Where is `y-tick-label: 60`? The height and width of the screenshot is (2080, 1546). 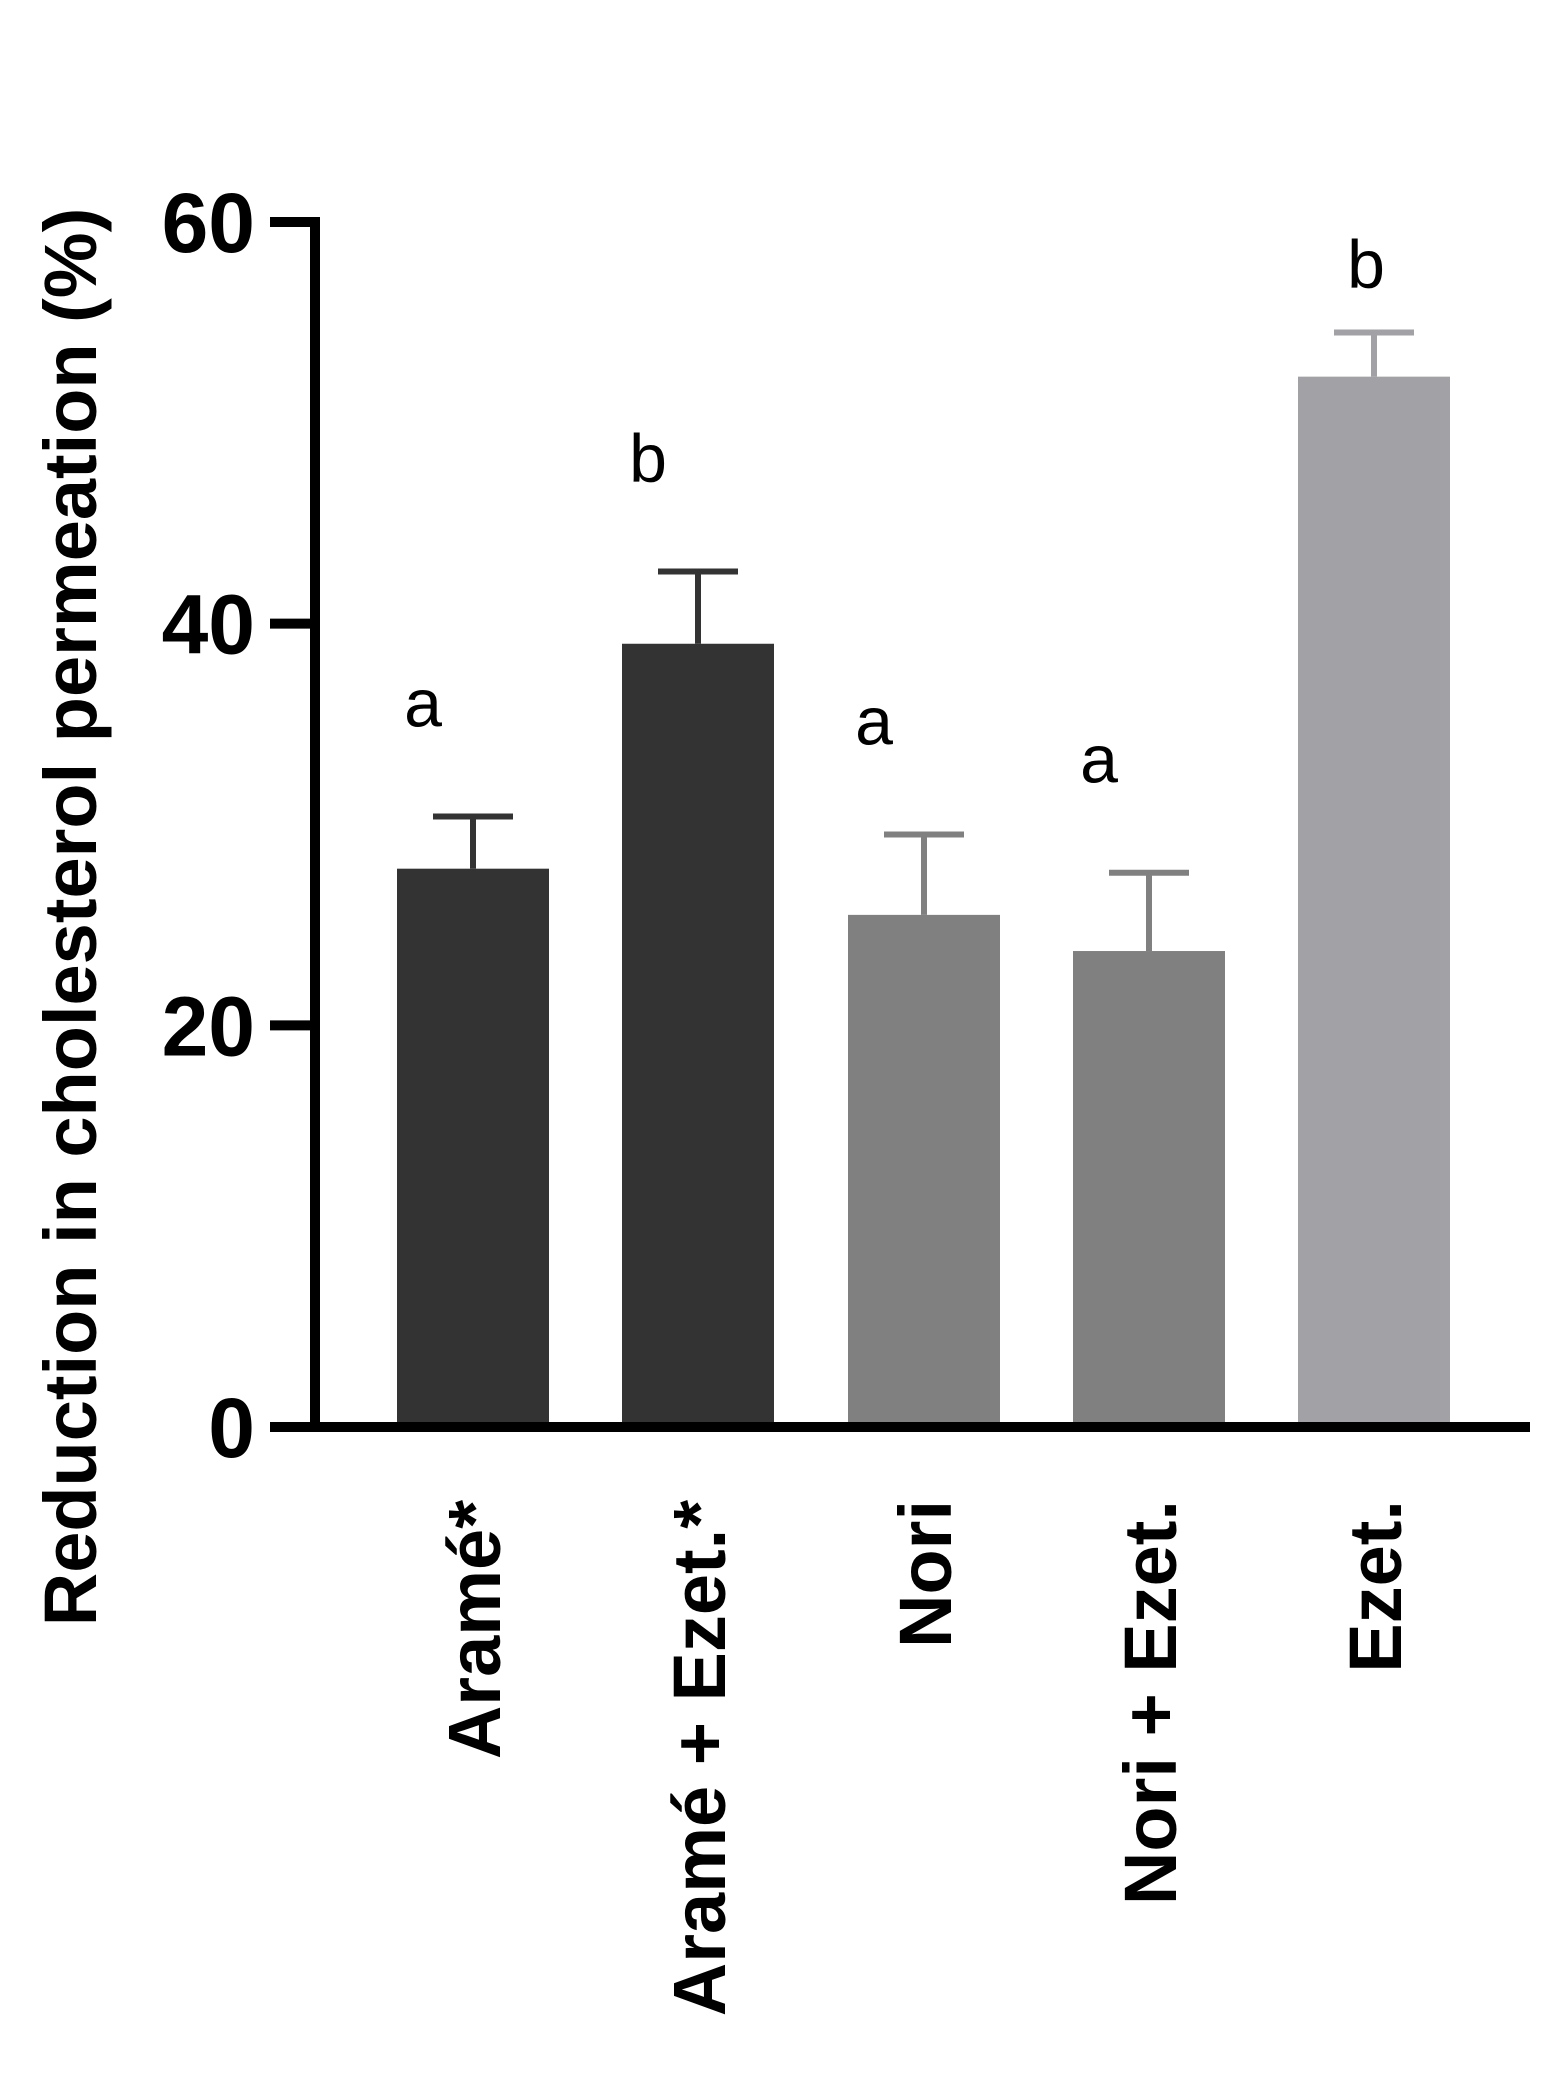
y-tick-label: 60 is located at coordinates (208, 223).